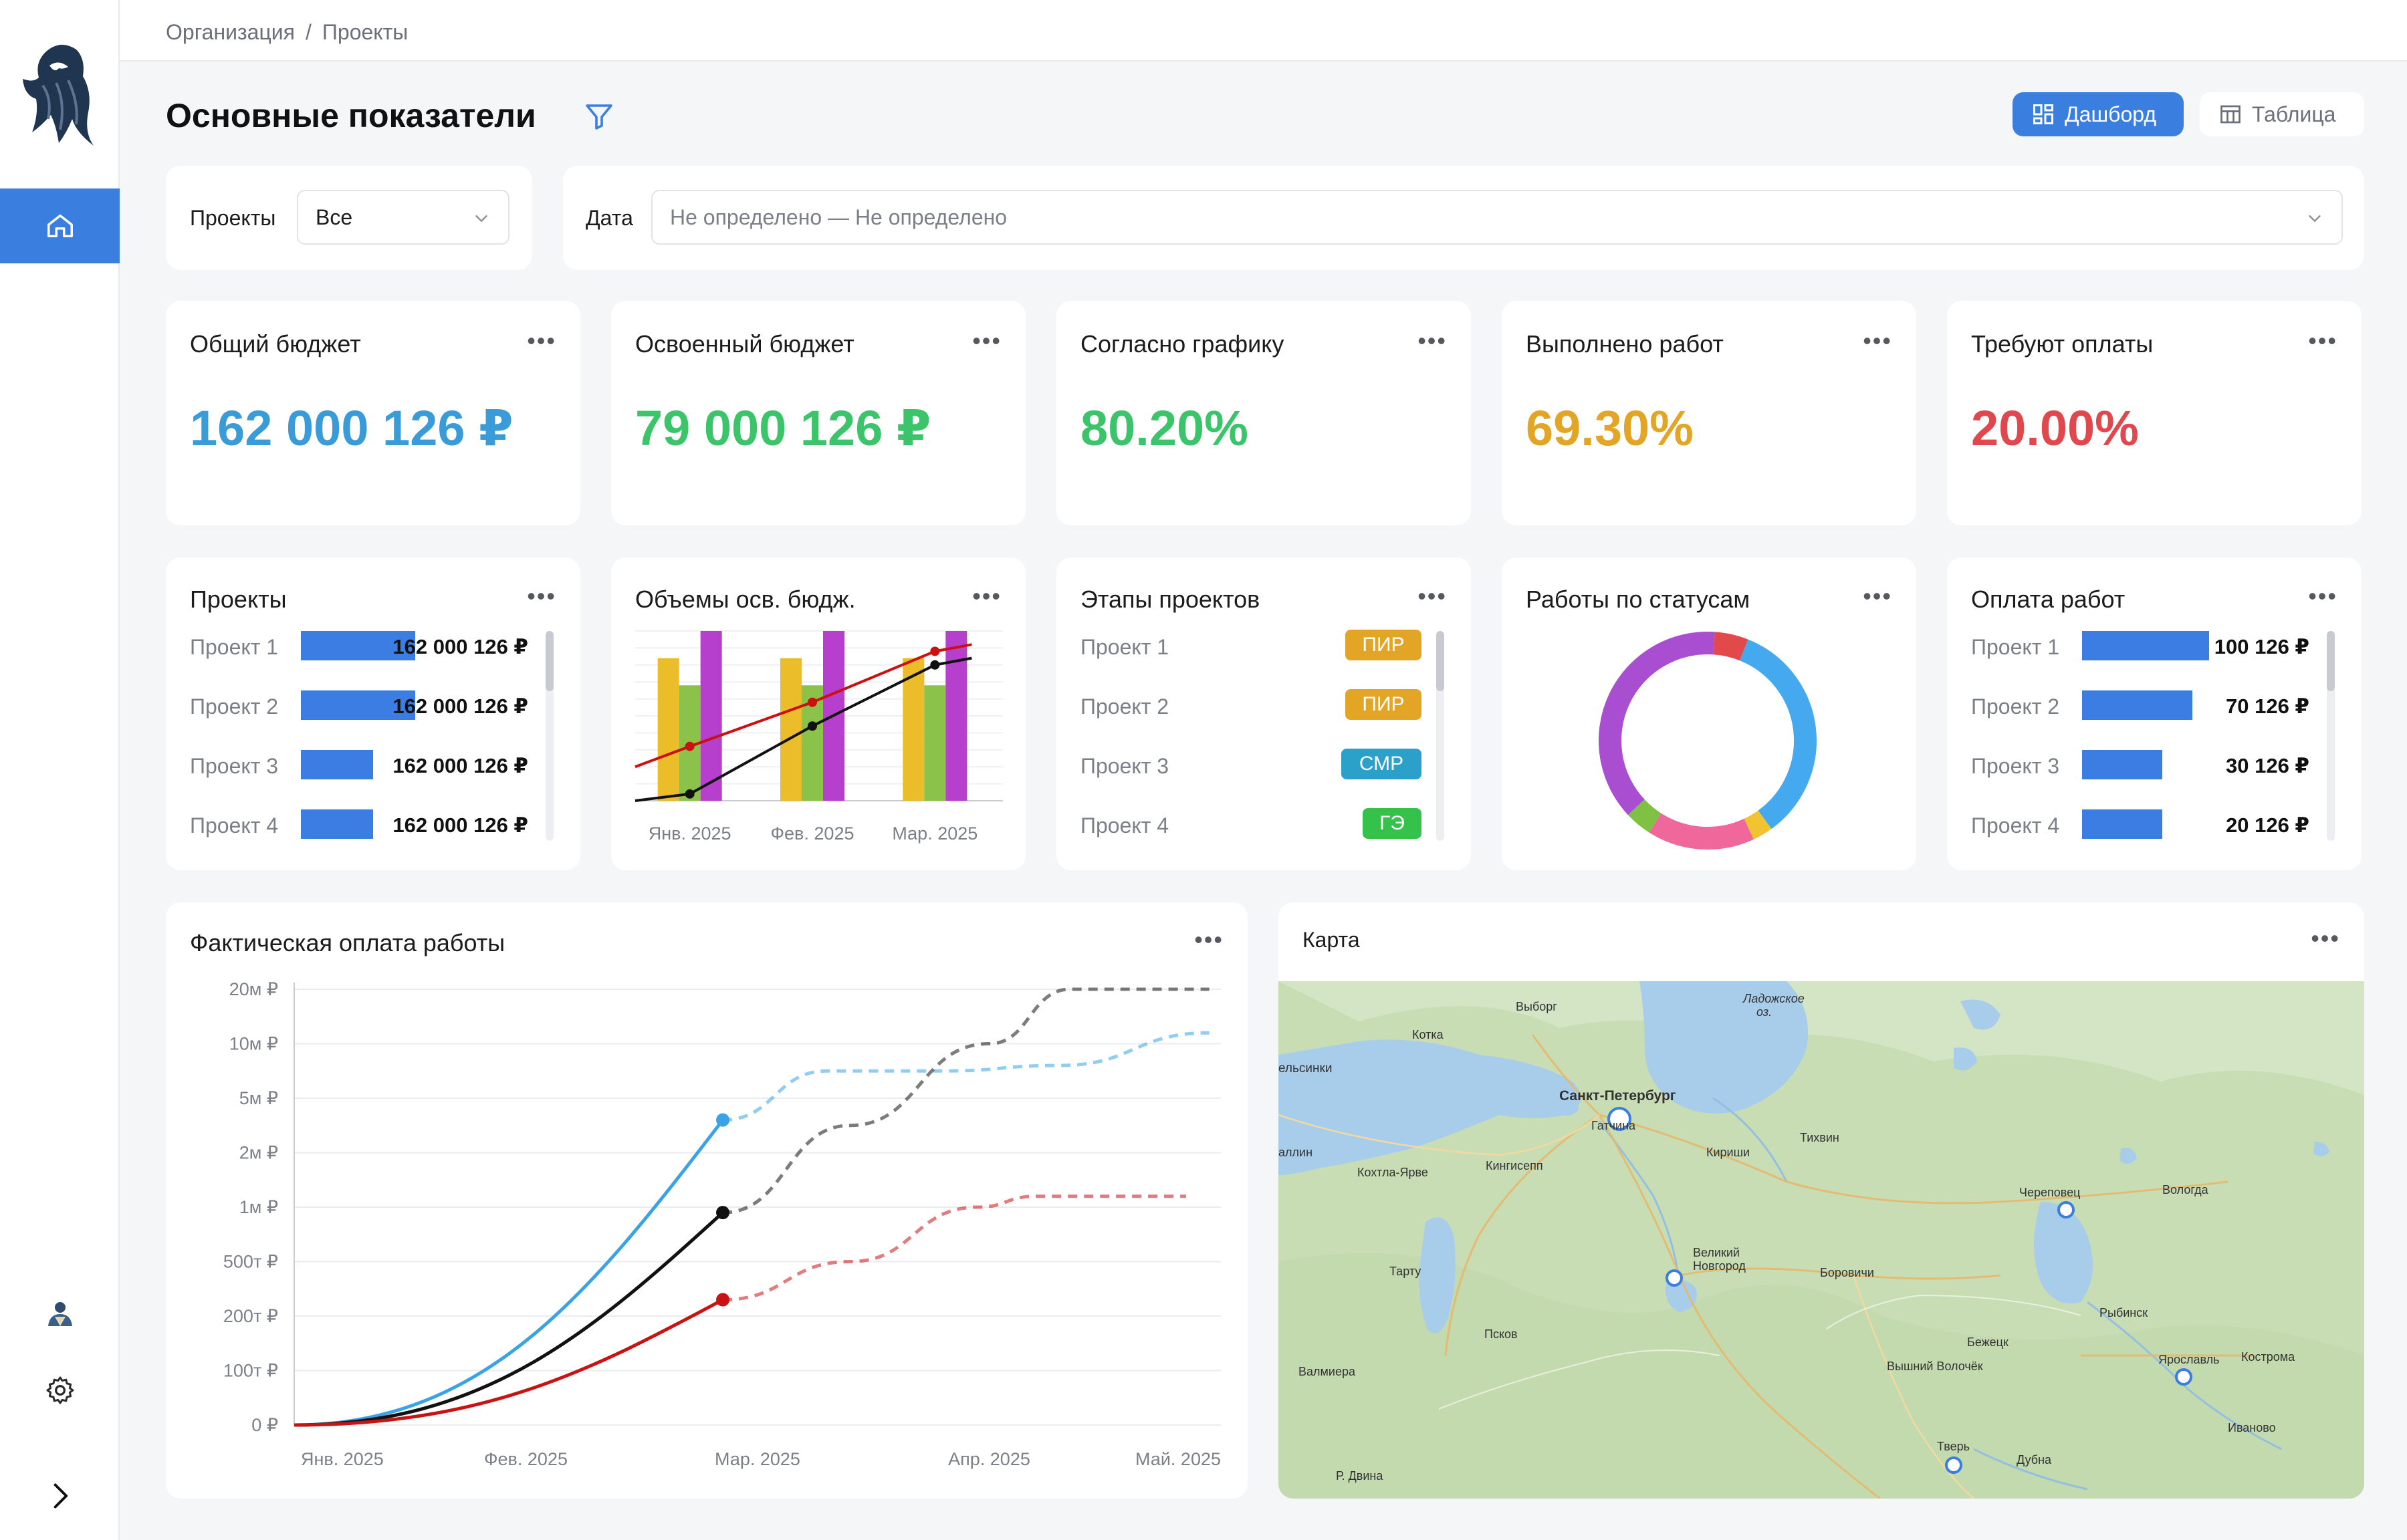  Describe the element at coordinates (2230, 114) in the screenshot. I see `table-icon` at that location.